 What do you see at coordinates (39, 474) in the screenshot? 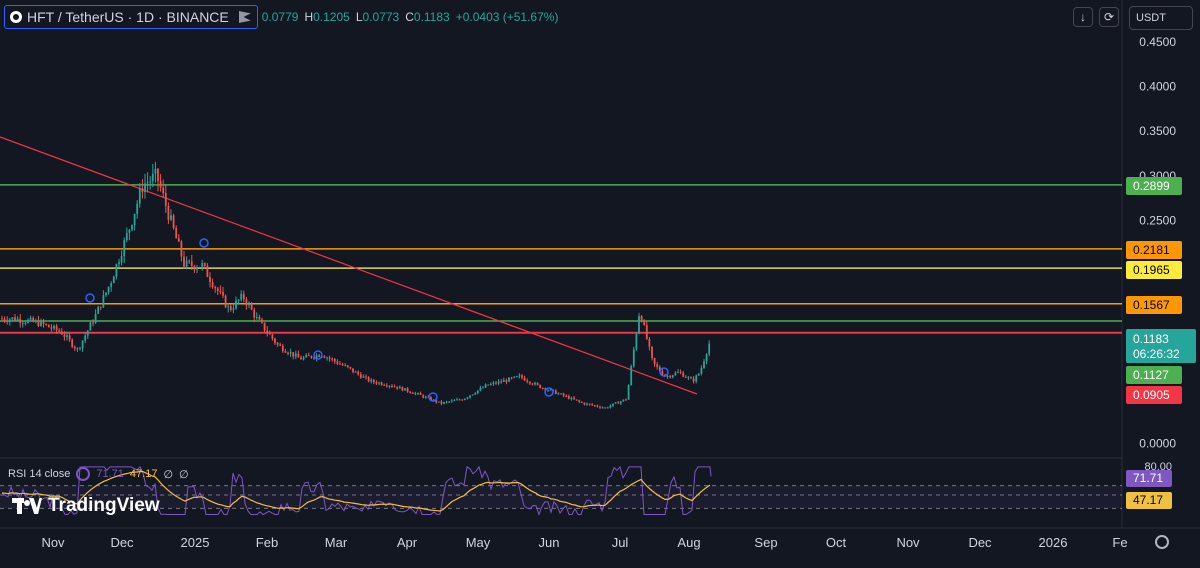
I see `rsi-name: RSI 14 close` at bounding box center [39, 474].